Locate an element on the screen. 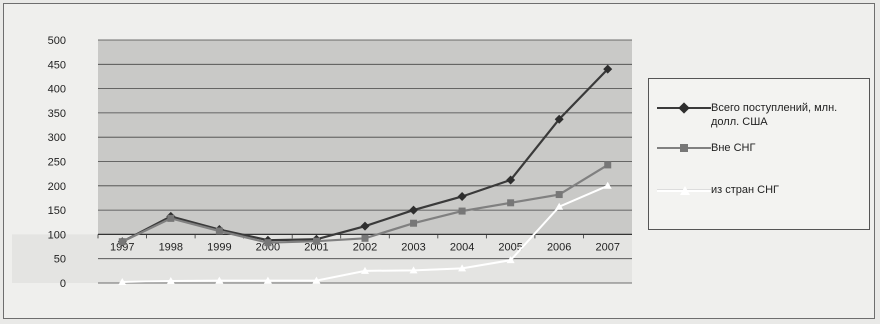 This screenshot has height=324, width=880. y-tick-label: 350 is located at coordinates (57, 114).